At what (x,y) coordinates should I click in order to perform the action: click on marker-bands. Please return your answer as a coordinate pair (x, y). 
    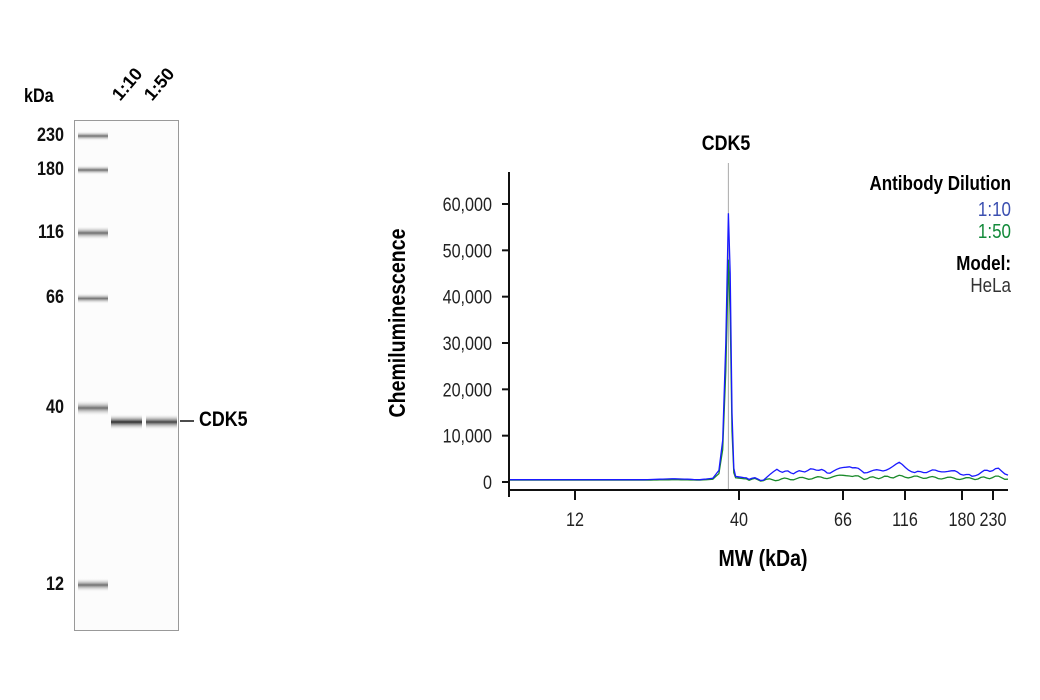
    Looking at the image, I should click on (93, 361).